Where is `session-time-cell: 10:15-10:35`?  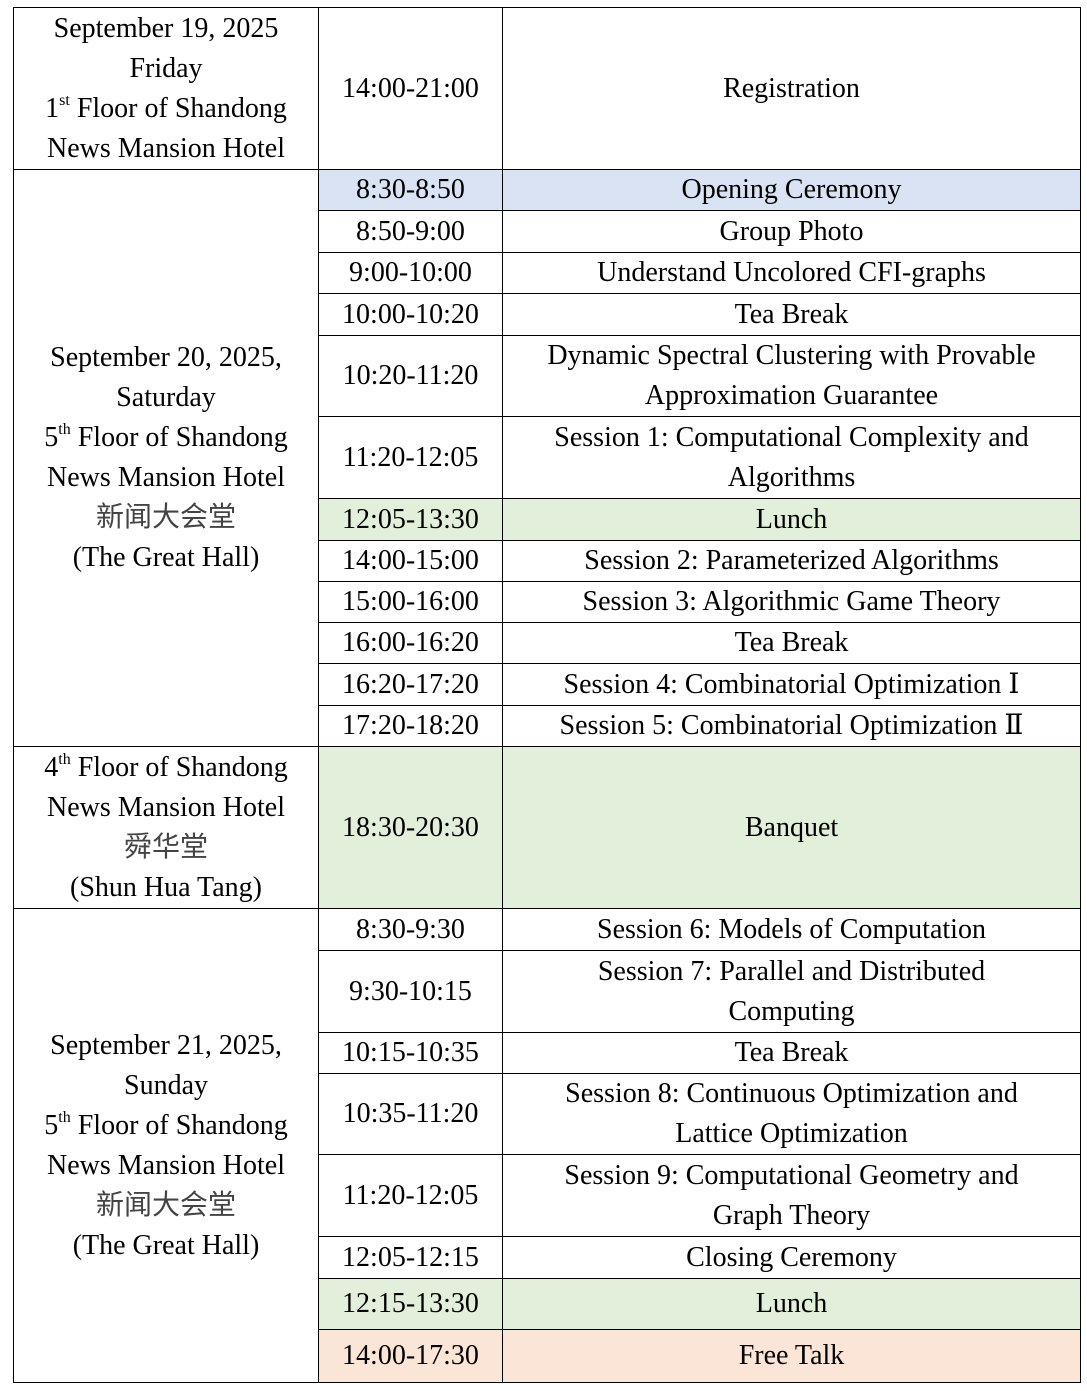
session-time-cell: 10:15-10:35 is located at coordinates (410, 1053).